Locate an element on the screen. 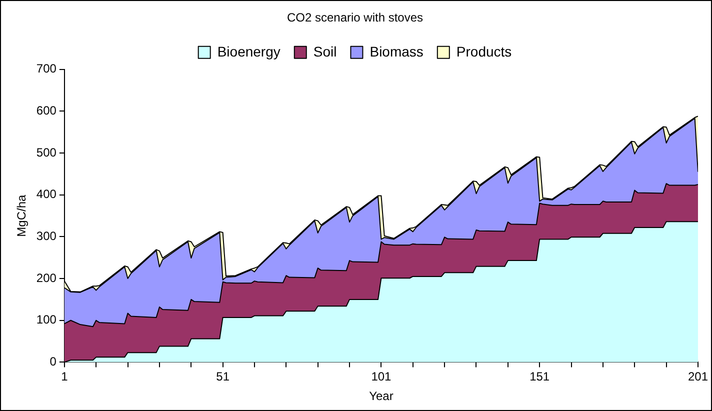 The width and height of the screenshot is (712, 411). x-tick-label: 151 is located at coordinates (540, 377).